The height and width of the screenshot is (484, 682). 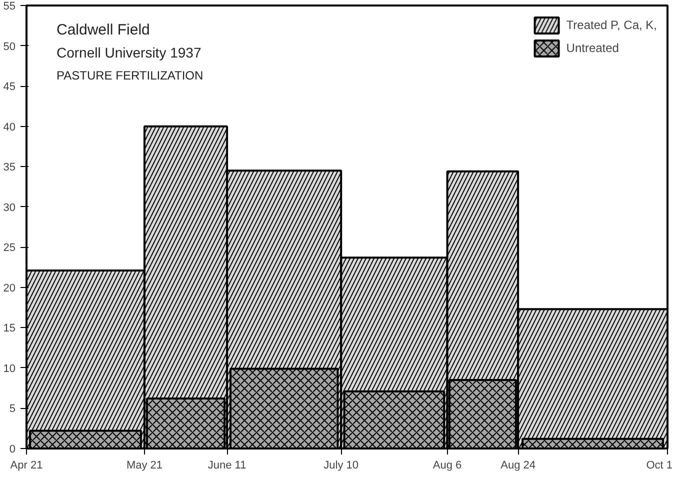 I want to click on y-tick-label: 40, so click(x=9, y=127).